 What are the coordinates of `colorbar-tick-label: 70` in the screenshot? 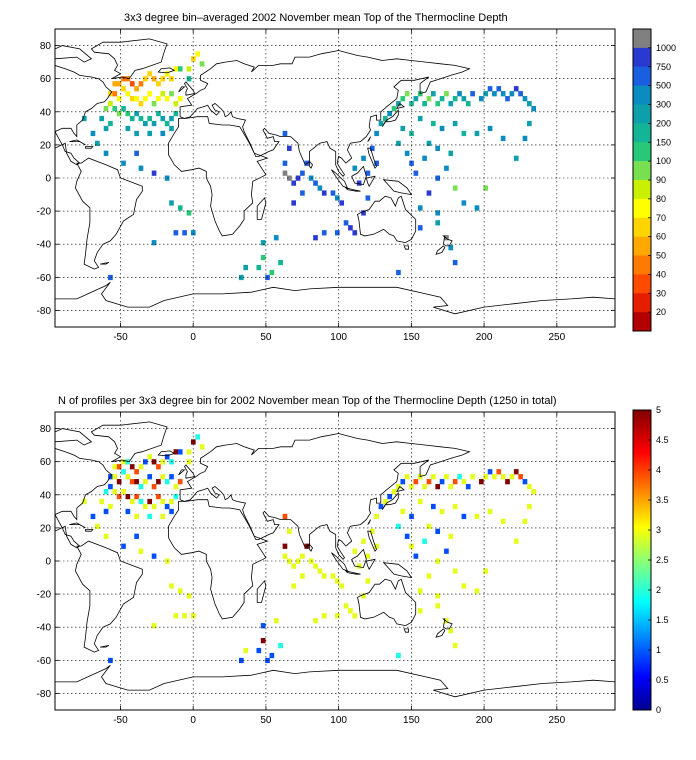 It's located at (661, 218).